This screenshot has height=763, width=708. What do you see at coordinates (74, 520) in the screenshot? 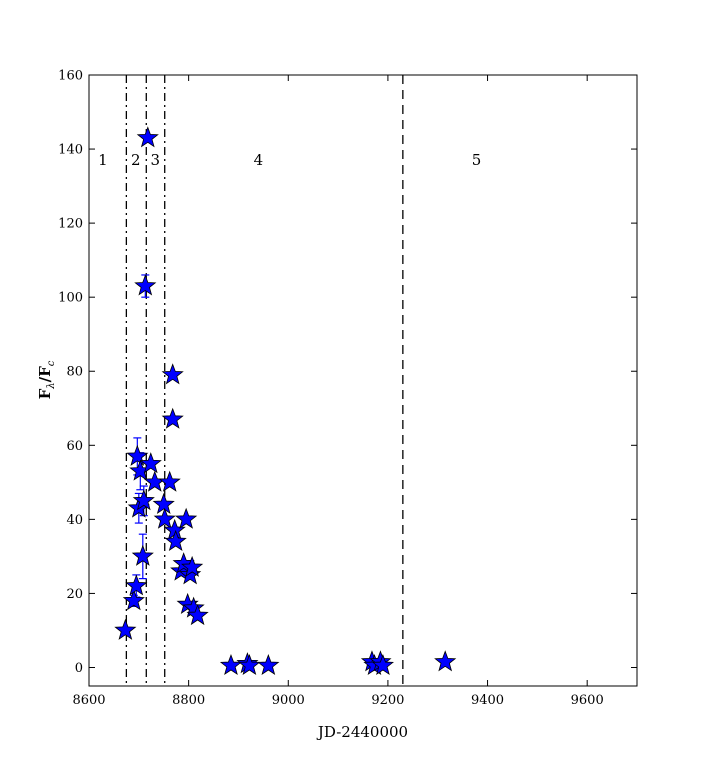
I see `y-tick-label-40: 40` at bounding box center [74, 520].